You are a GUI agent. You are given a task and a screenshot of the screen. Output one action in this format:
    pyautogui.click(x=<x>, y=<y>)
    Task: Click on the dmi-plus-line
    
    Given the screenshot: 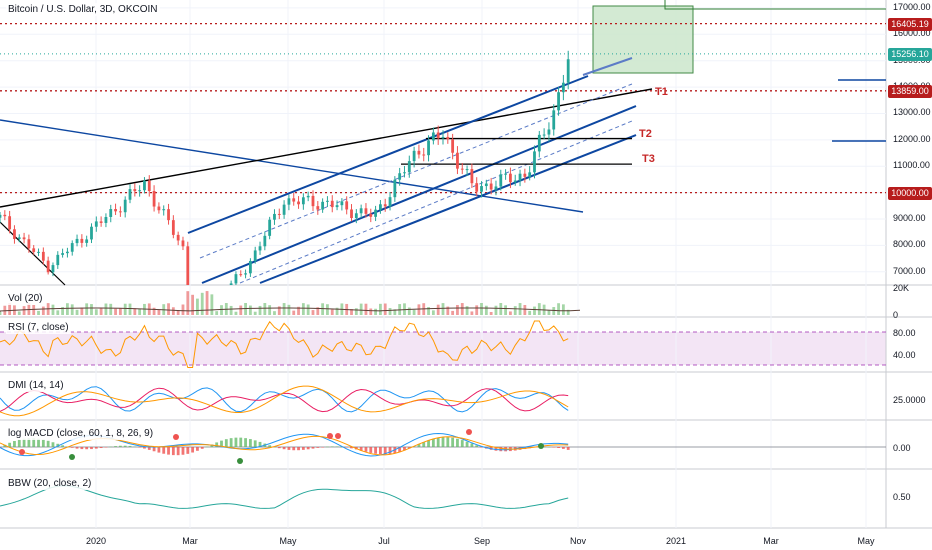 What is the action you would take?
    pyautogui.click(x=284, y=399)
    